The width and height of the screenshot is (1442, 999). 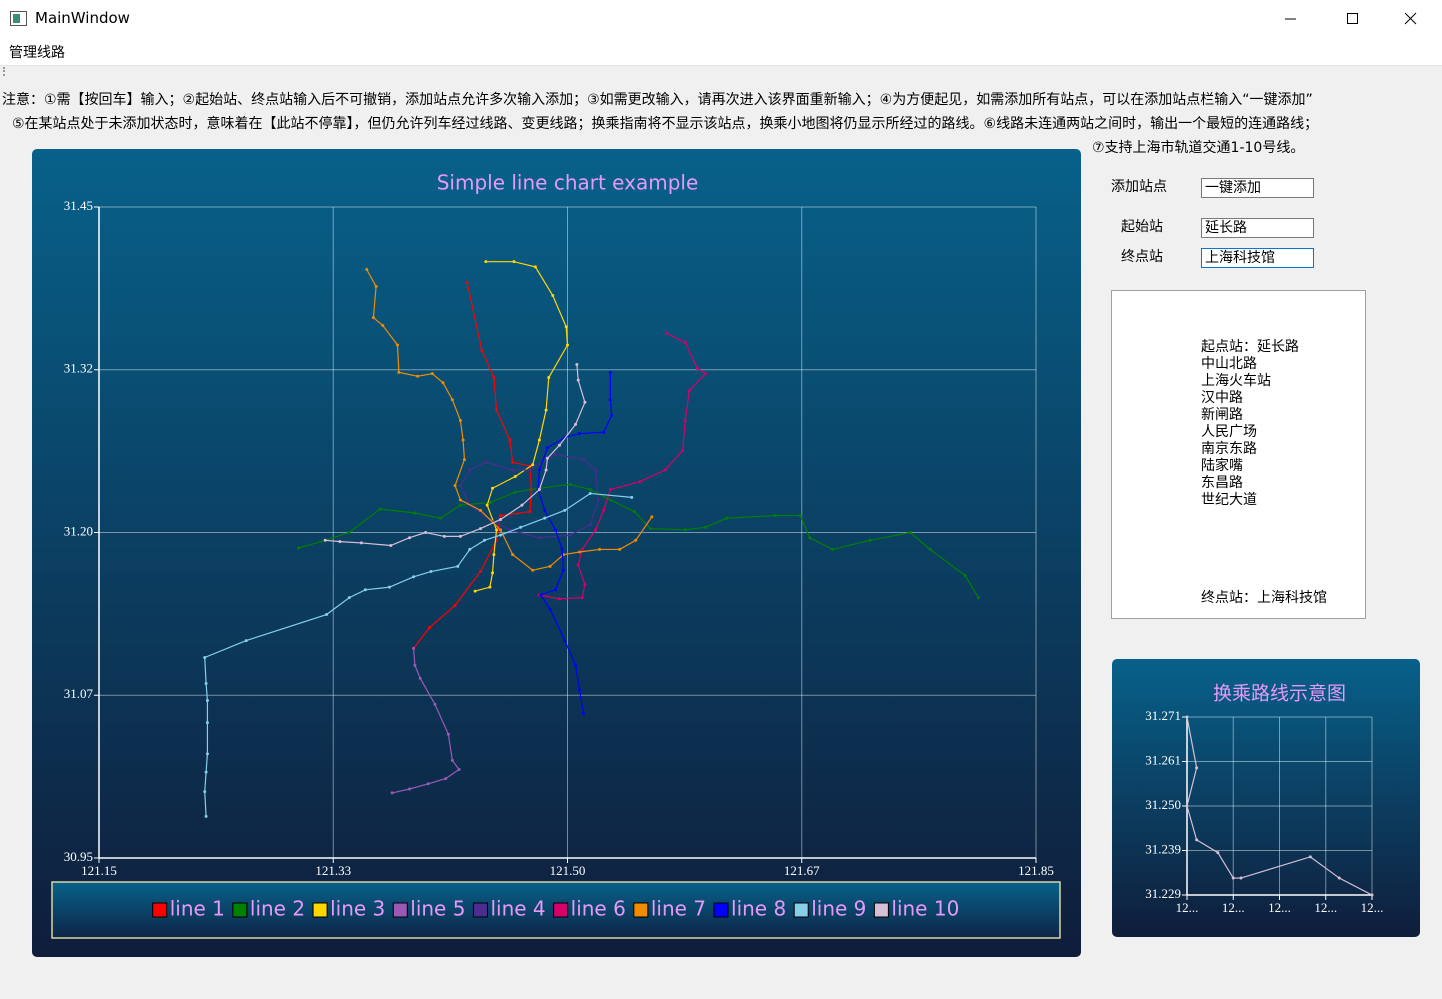 What do you see at coordinates (1410, 18) in the screenshot?
I see `close-button` at bounding box center [1410, 18].